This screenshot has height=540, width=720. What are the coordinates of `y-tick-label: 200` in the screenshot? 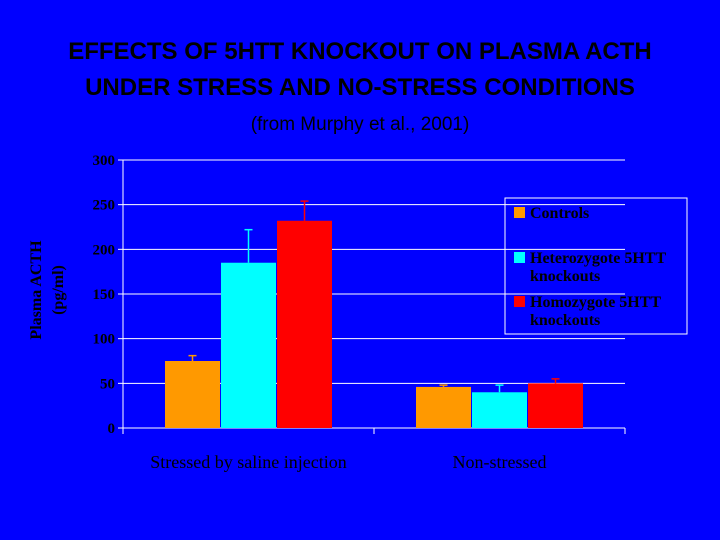 It's located at (104, 250).